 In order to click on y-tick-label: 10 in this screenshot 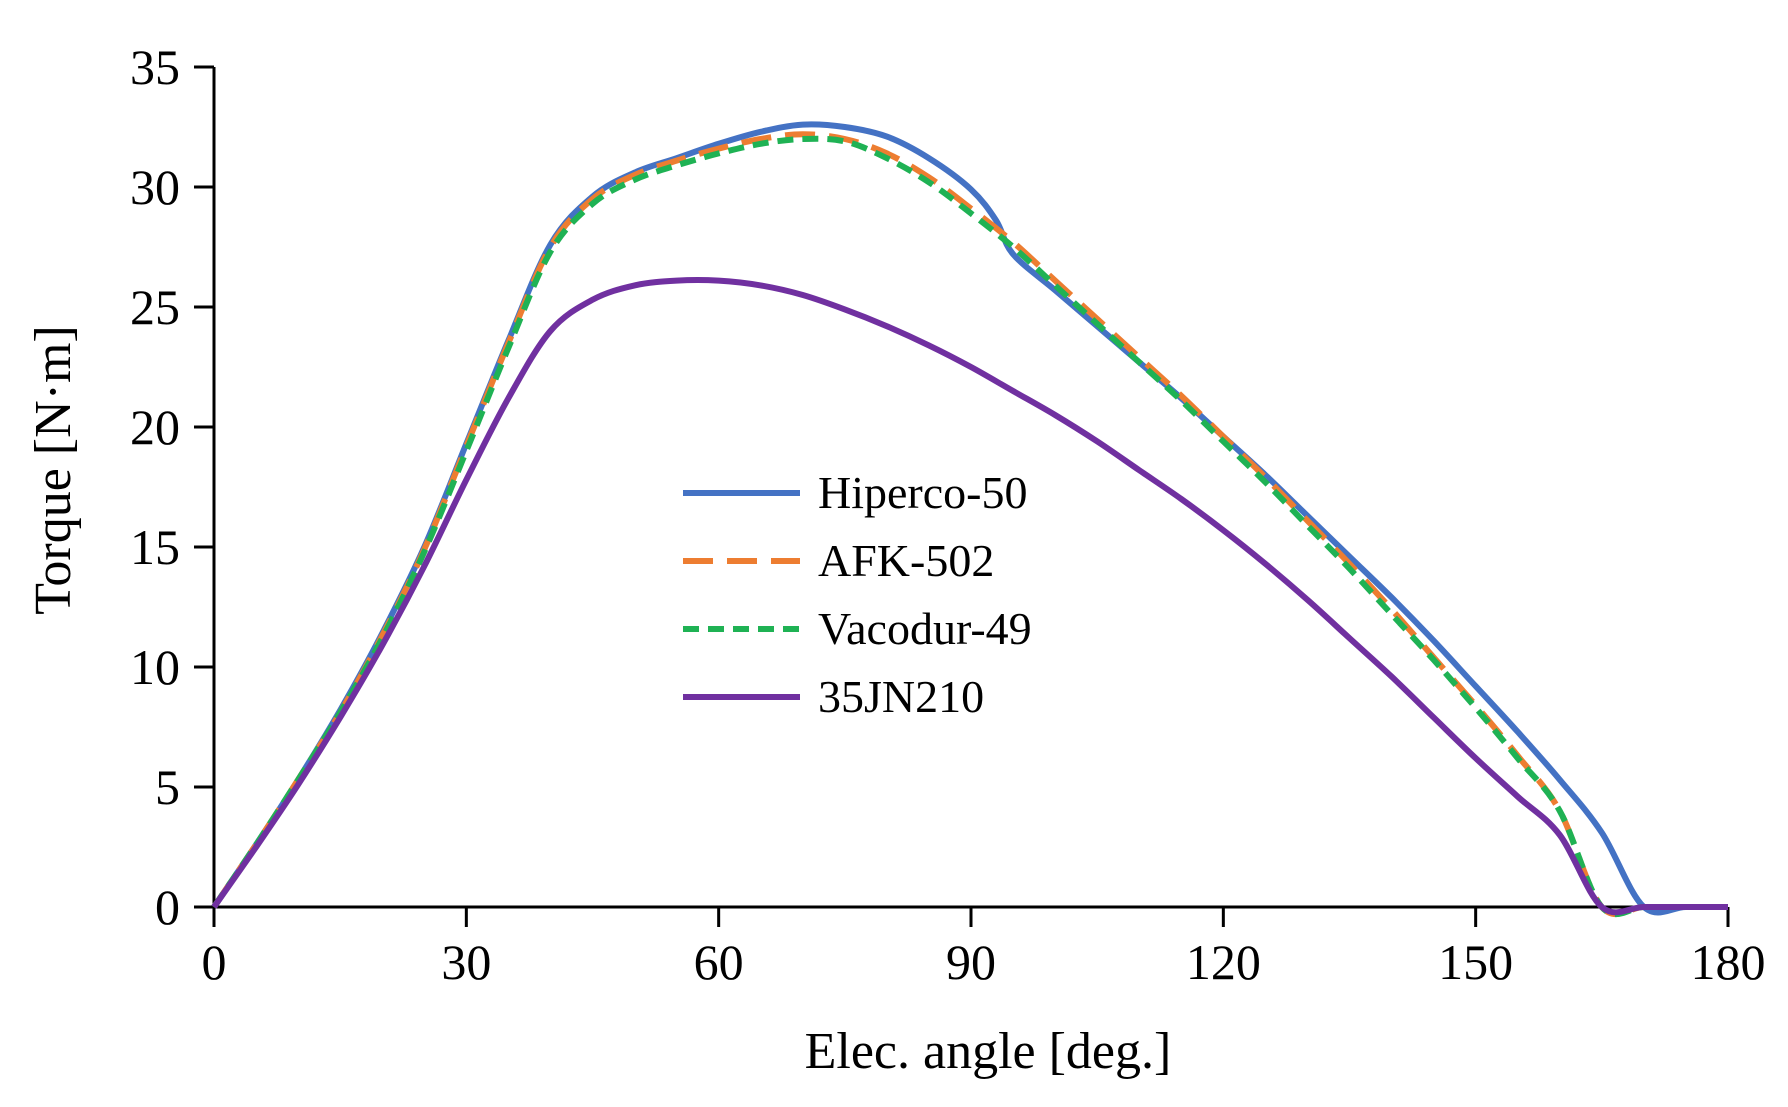, I will do `click(155, 667)`.